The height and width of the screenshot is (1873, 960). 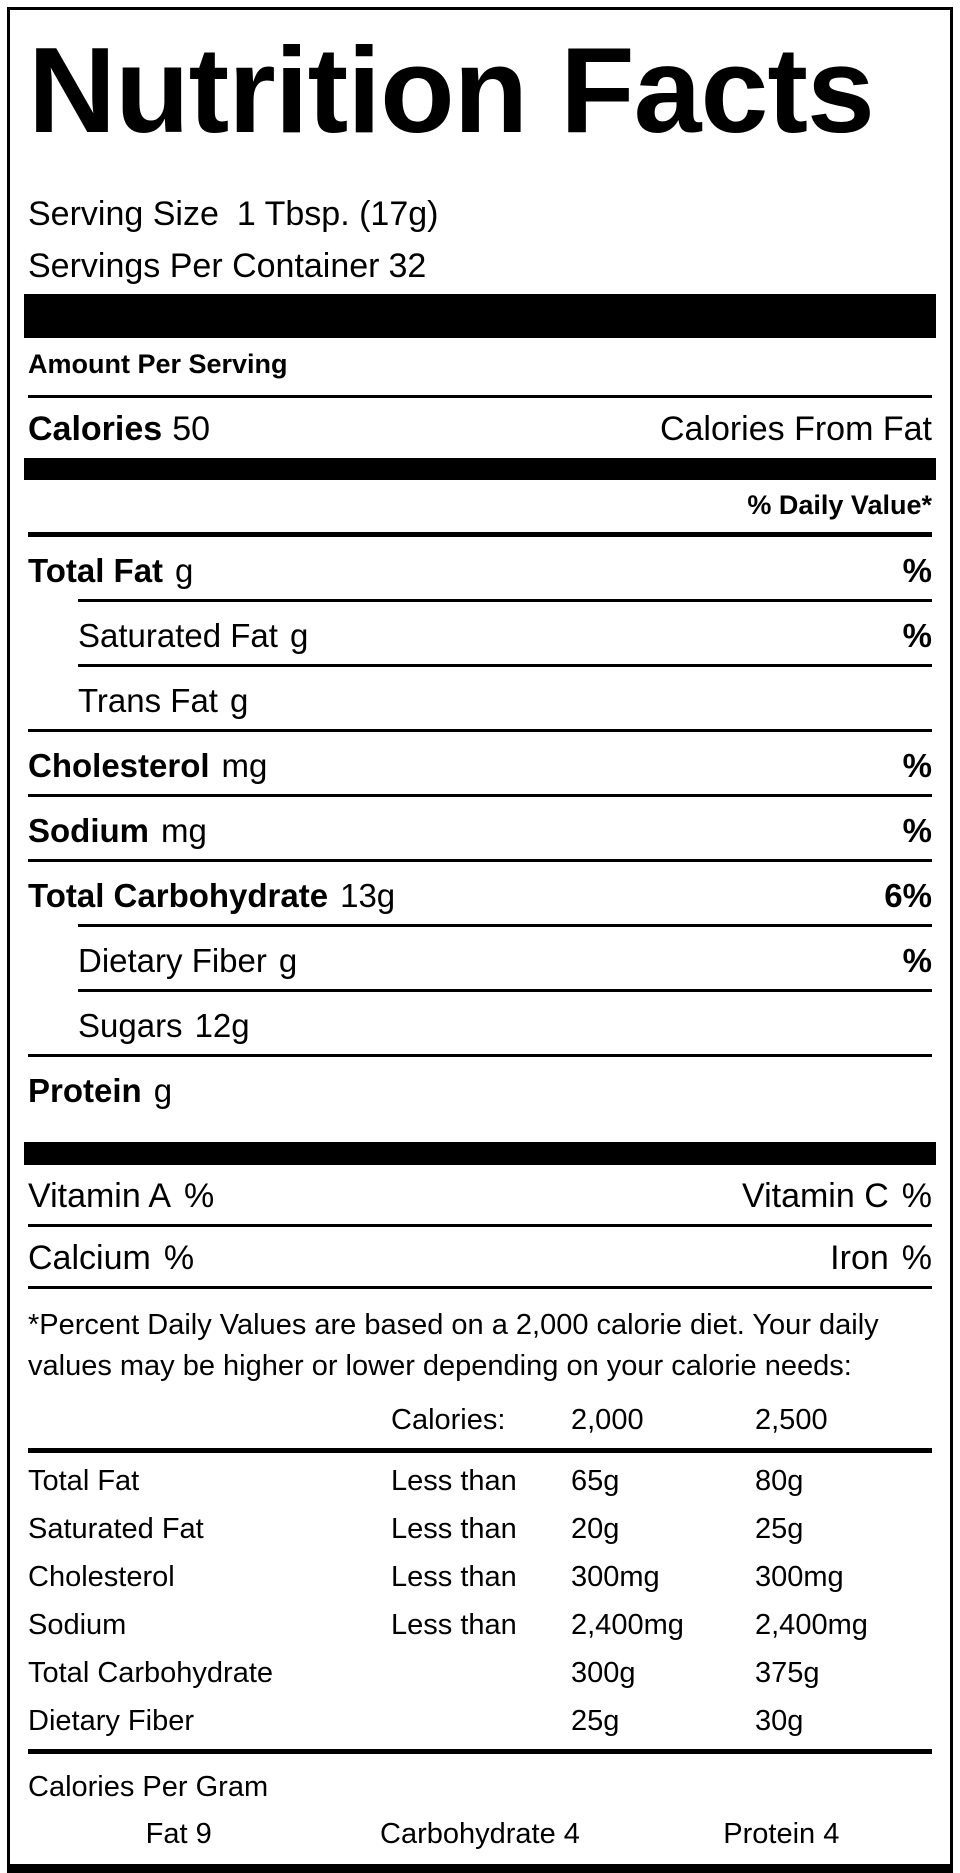 What do you see at coordinates (781, 1834) in the screenshot?
I see `calories-per-gram-protein: Protein 4` at bounding box center [781, 1834].